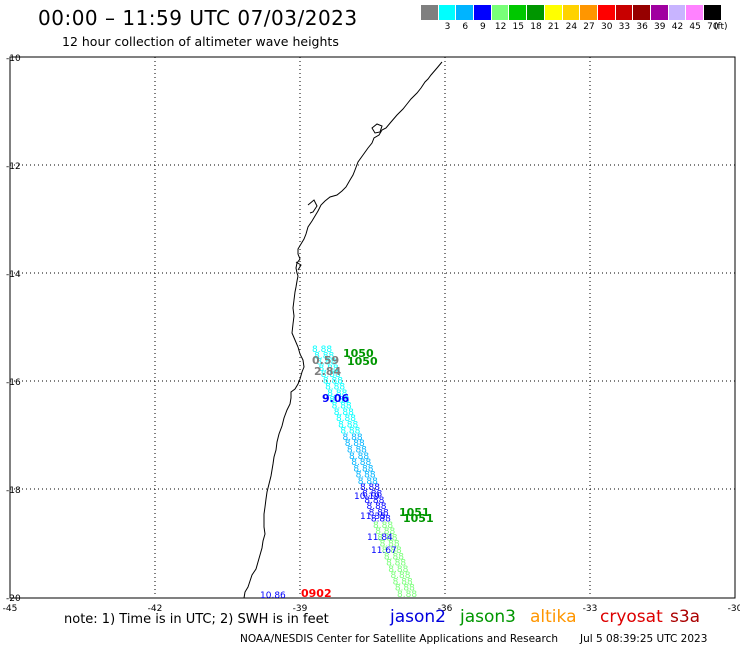  What do you see at coordinates (273, 596) in the screenshot?
I see `track-value-label: 10.86` at bounding box center [273, 596].